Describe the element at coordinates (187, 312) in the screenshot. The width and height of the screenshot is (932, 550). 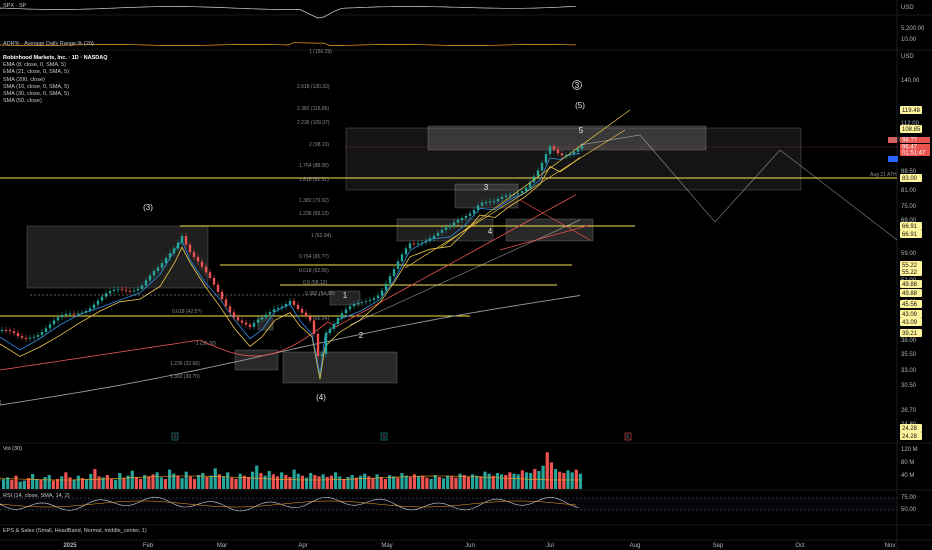
I see `fib-label-15: 0.618 (42.5?)` at that location.